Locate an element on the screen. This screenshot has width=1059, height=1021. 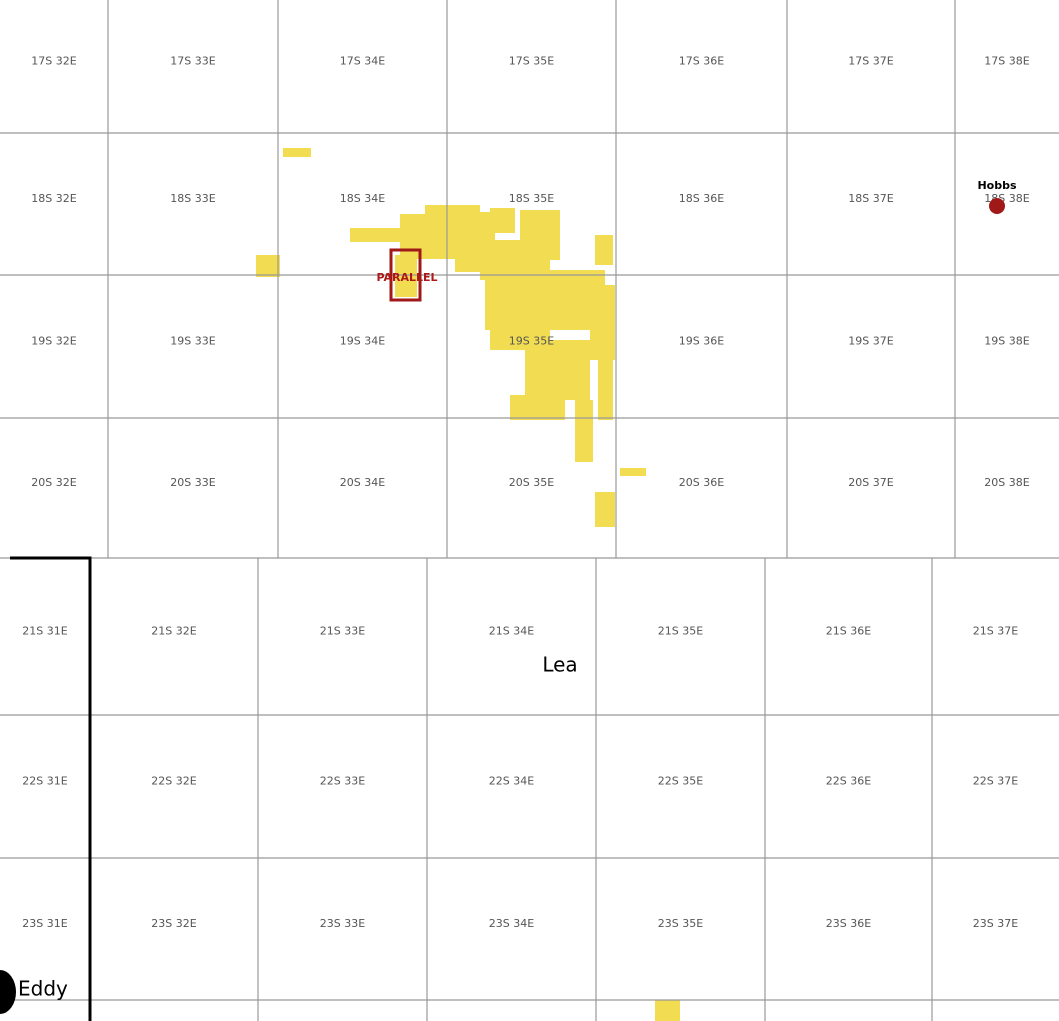
township-label: 20S 33E is located at coordinates (192, 482).